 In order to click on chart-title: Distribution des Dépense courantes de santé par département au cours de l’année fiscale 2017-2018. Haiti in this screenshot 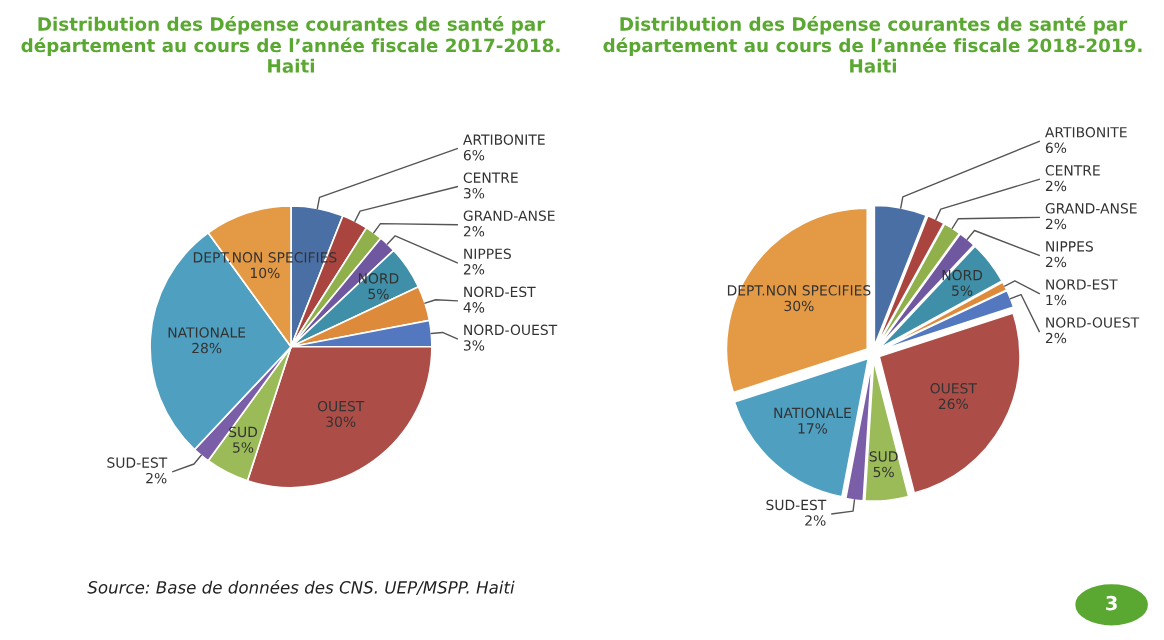, I will do `click(290, 44)`.